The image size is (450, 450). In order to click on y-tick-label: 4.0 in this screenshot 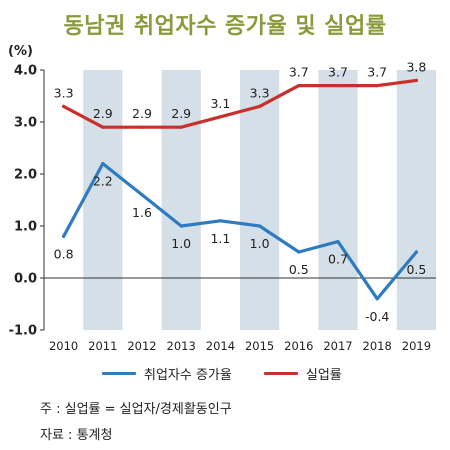, I will do `click(25, 71)`.